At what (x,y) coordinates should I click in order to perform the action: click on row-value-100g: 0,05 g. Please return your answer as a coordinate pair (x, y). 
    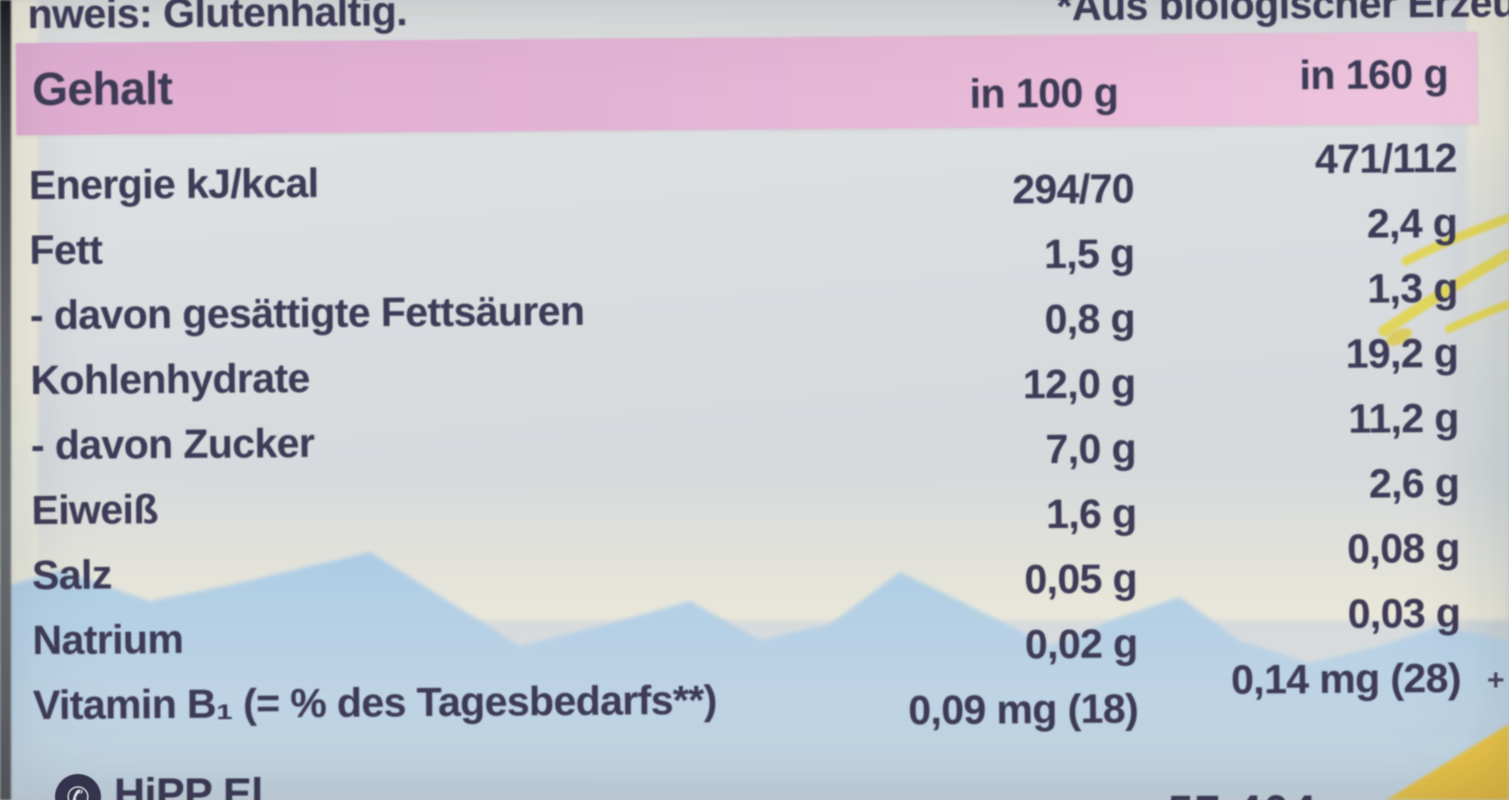
    Looking at the image, I should click on (1081, 579).